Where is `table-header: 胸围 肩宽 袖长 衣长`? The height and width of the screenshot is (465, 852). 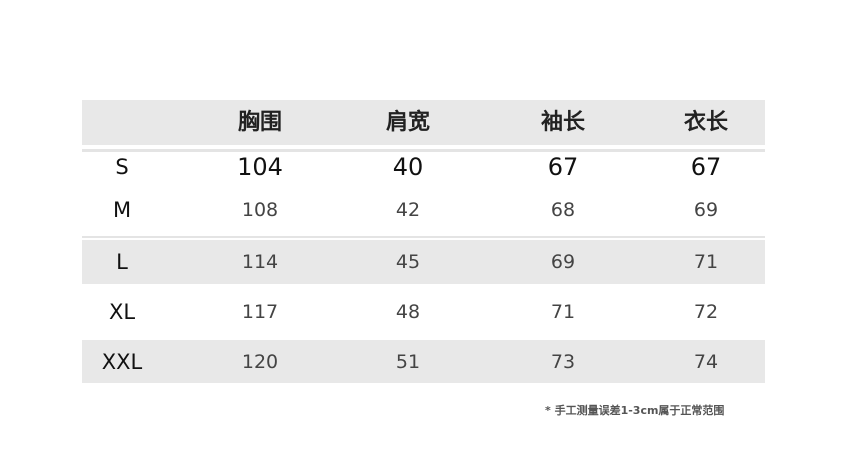
table-header: 胸围 肩宽 袖长 衣长 is located at coordinates (426, 123).